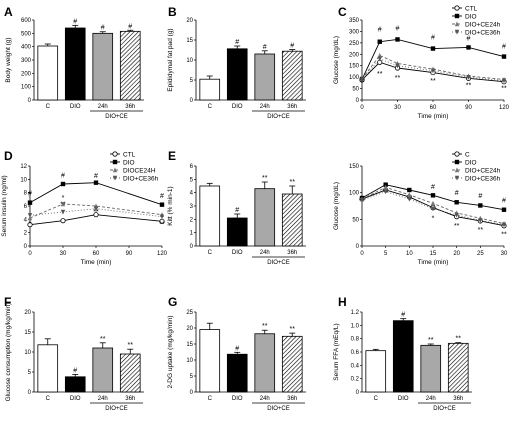  Describe the element at coordinates (293, 329) in the screenshot. I see `panel-g-significance-mark: **` at that location.